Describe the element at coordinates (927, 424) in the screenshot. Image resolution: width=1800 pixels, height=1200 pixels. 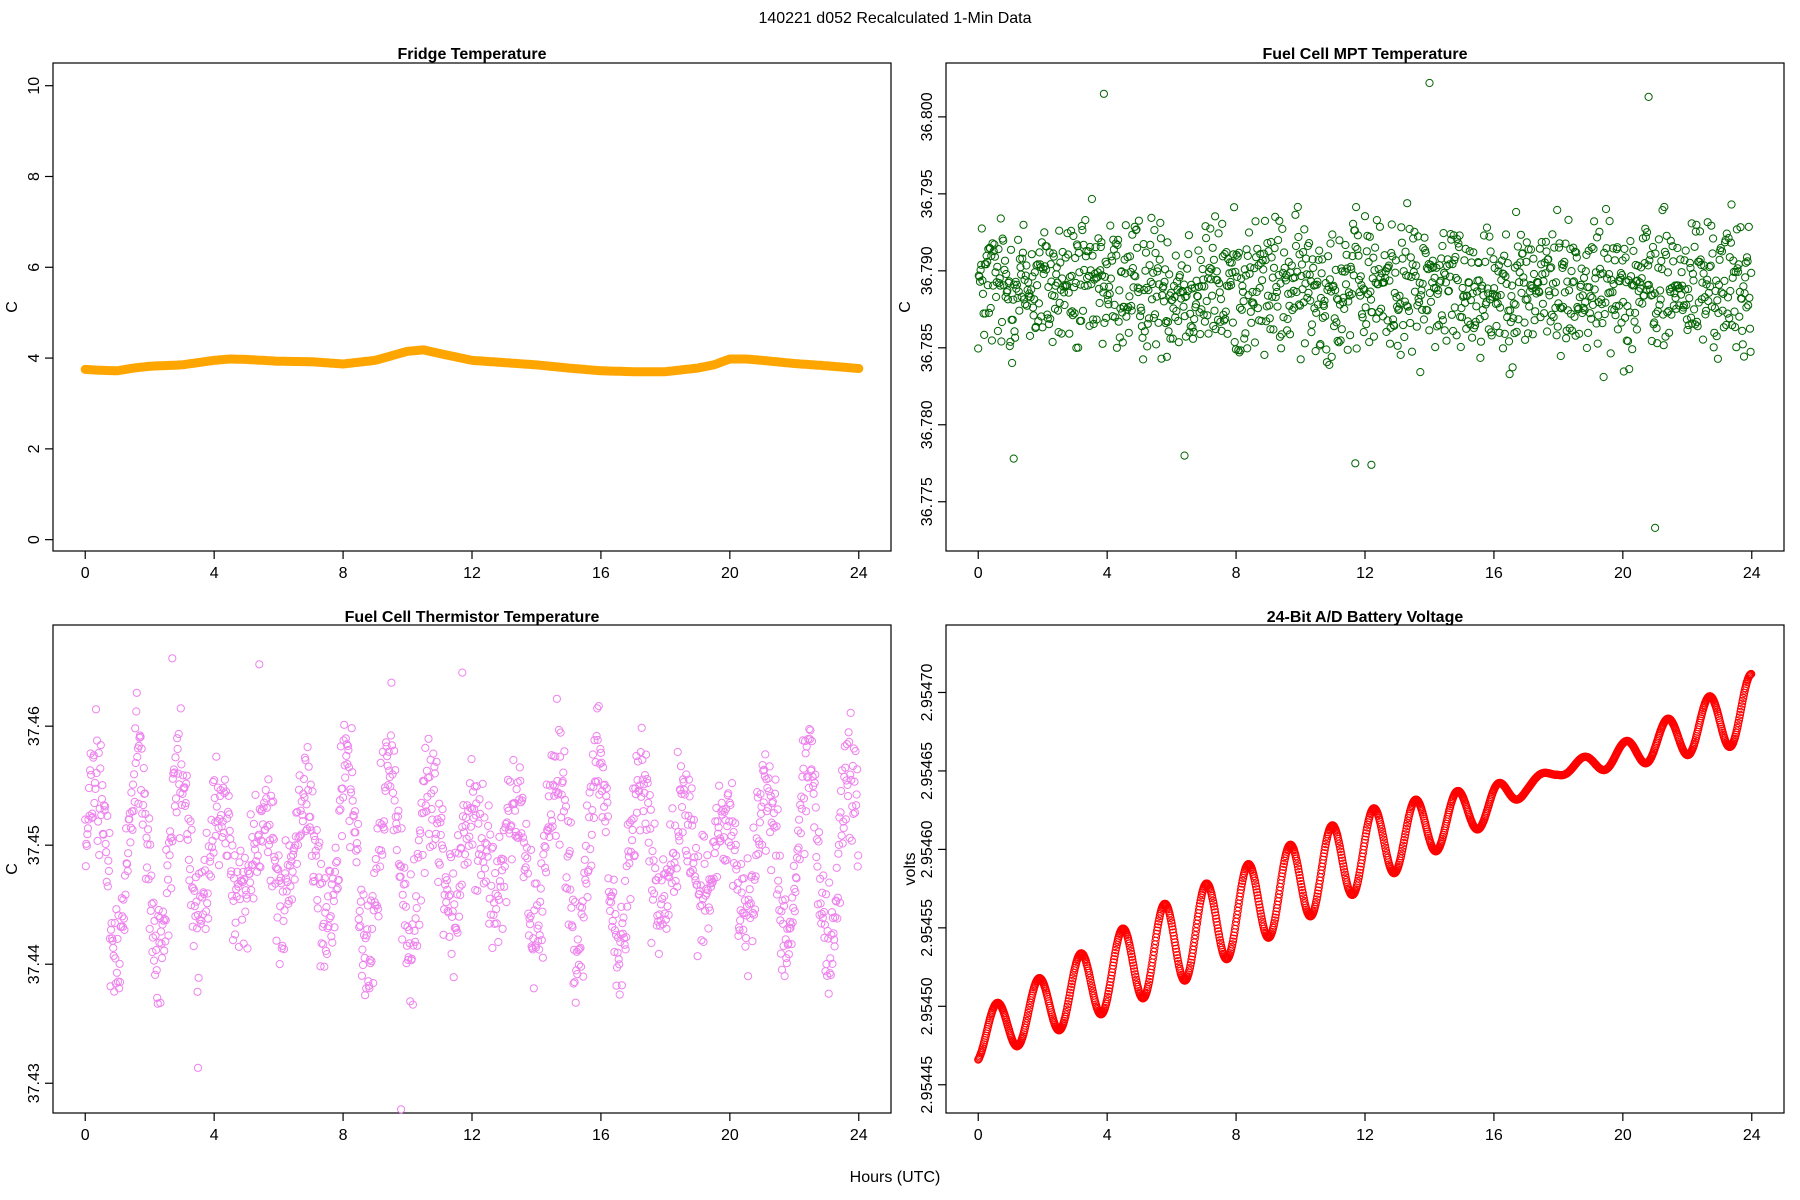
I see `y-tick-label: 36.780` at that location.